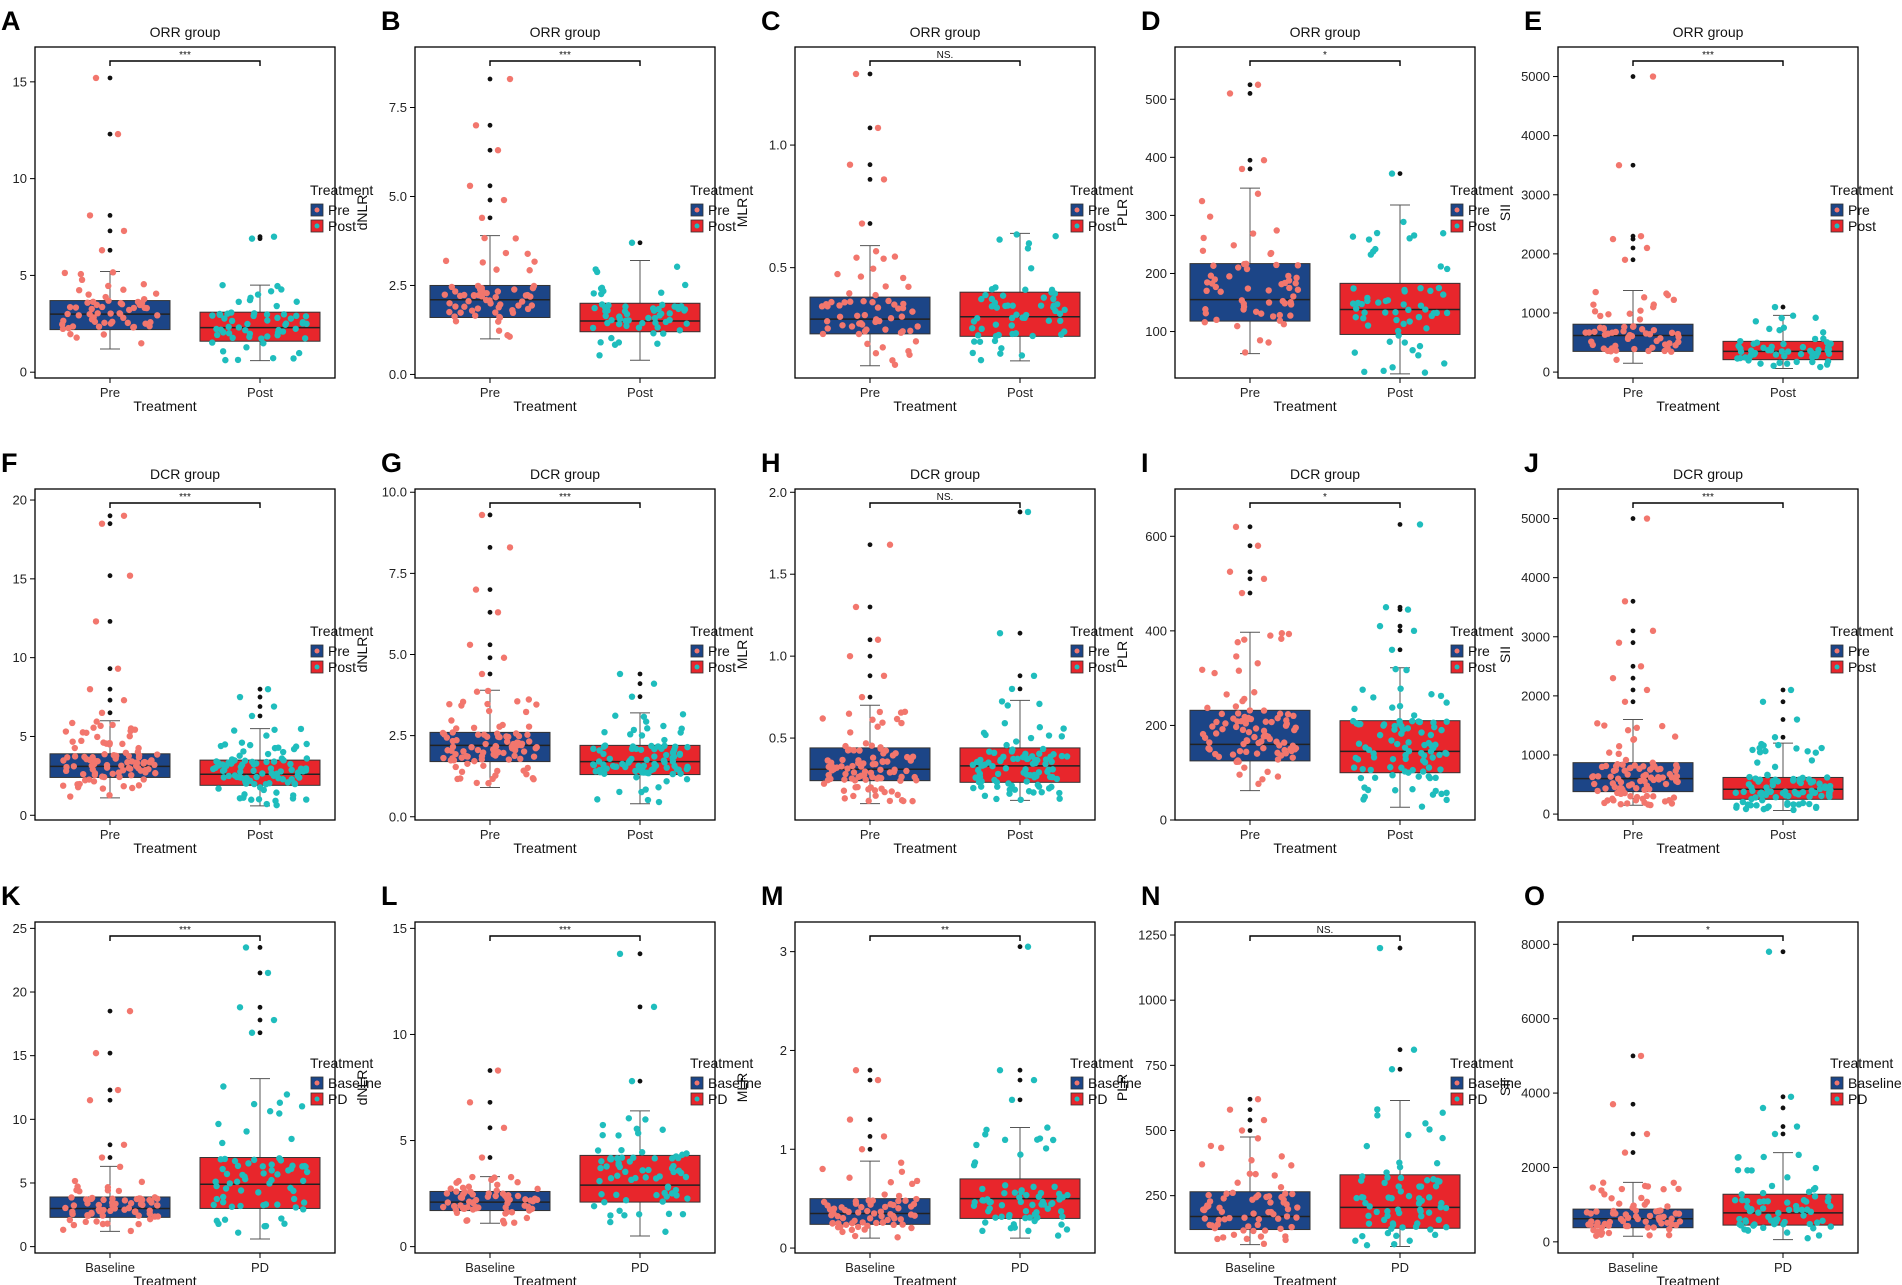  What do you see at coordinates (110, 392) in the screenshot?
I see `x-tick-label: Pre` at bounding box center [110, 392].